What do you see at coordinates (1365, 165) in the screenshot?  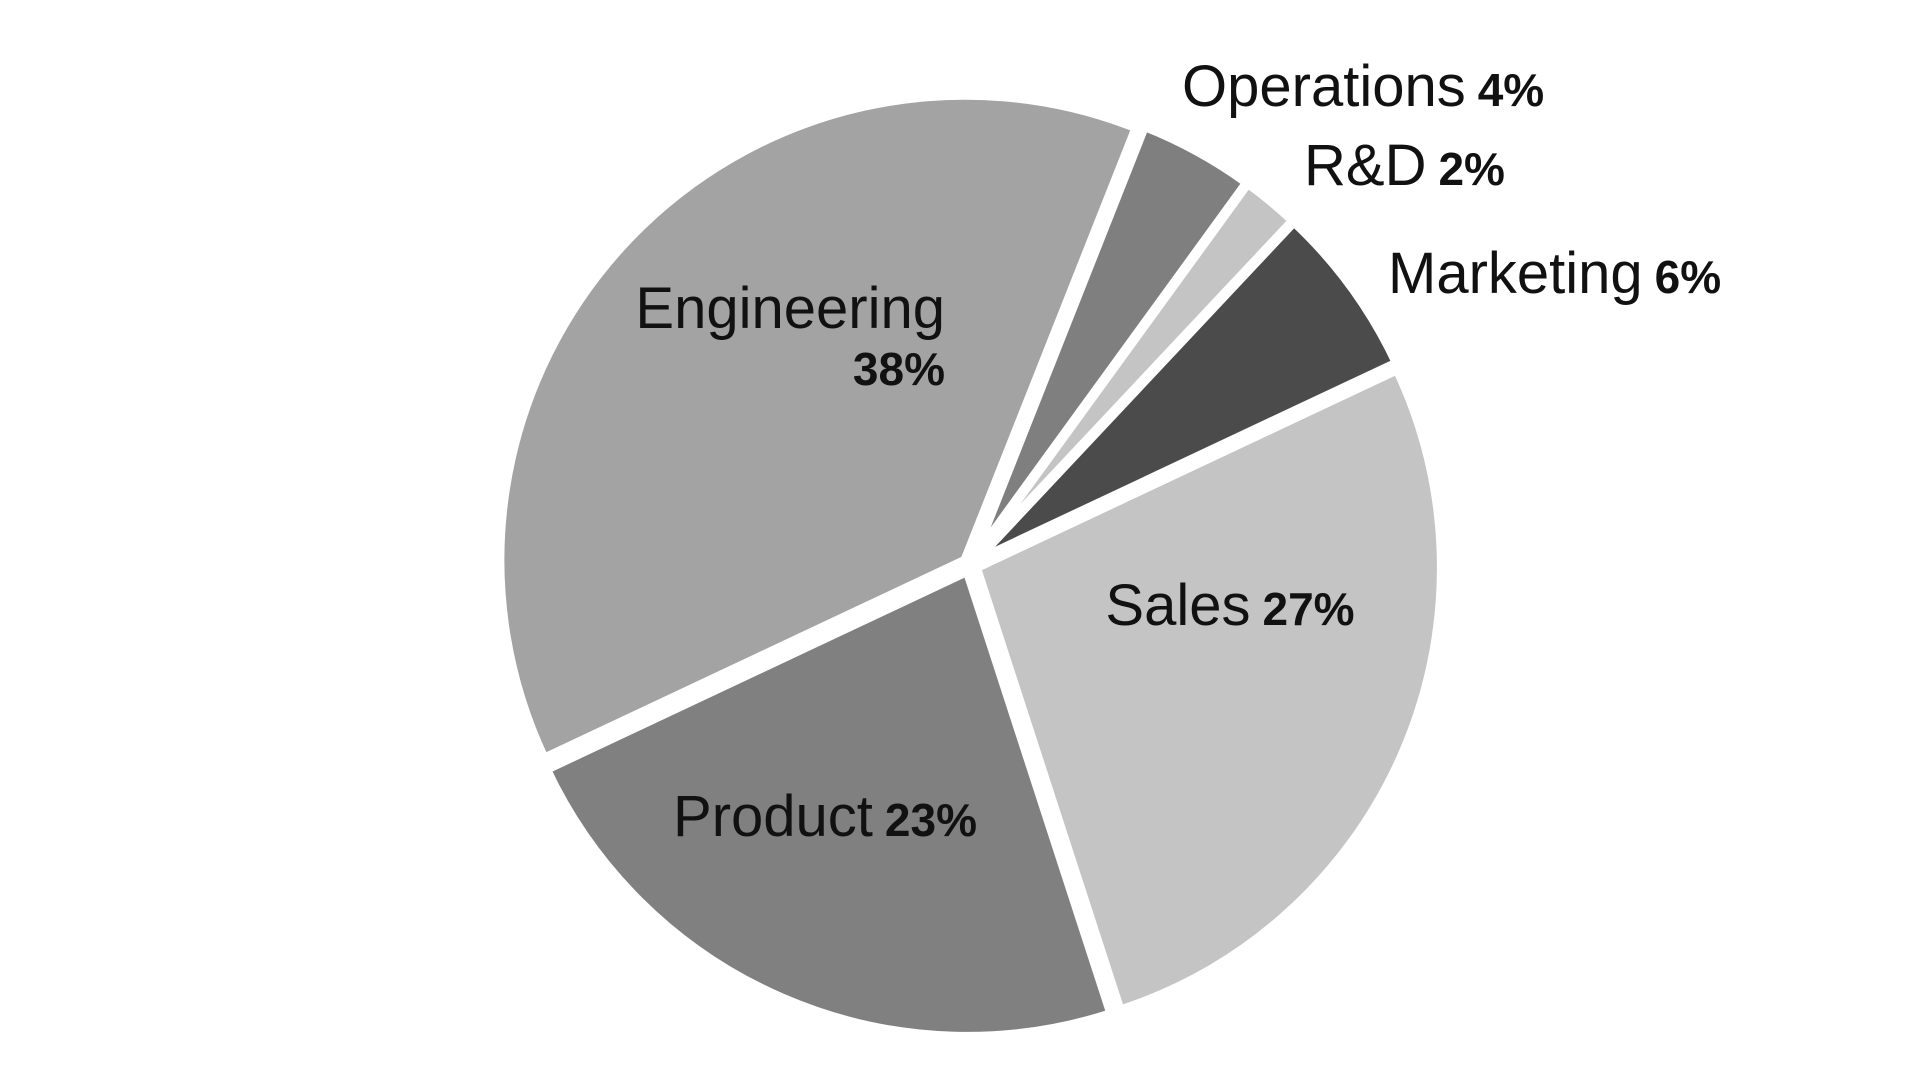 I see `slice-label-r-d: R&D` at bounding box center [1365, 165].